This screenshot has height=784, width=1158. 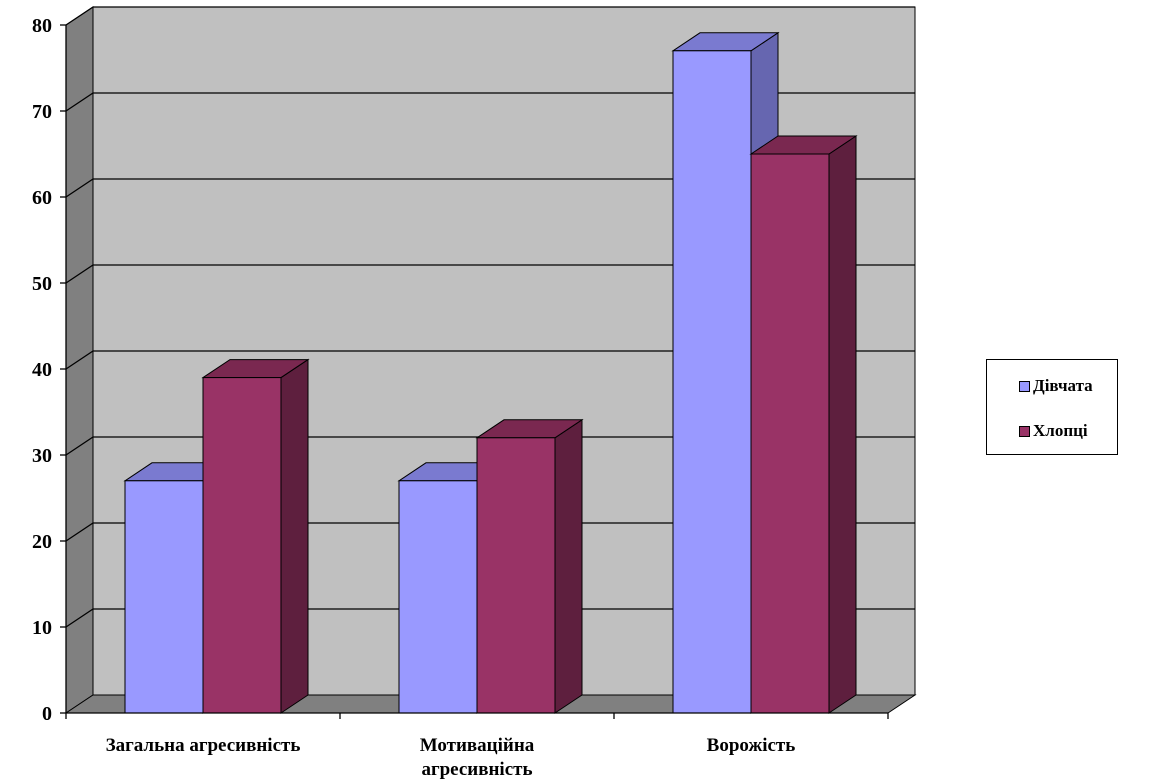 I want to click on legend-swatch-girls, so click(x=1024, y=386).